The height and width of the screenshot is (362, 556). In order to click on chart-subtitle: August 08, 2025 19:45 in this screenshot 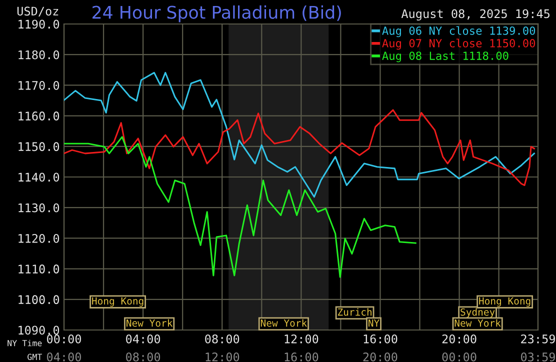, I will do `click(475, 15)`.